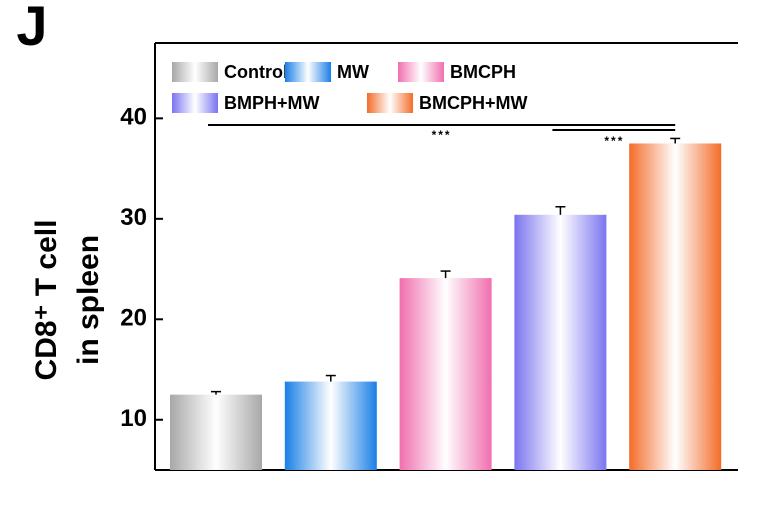  What do you see at coordinates (483, 72) in the screenshot?
I see `legend-label: BMCPH` at bounding box center [483, 72].